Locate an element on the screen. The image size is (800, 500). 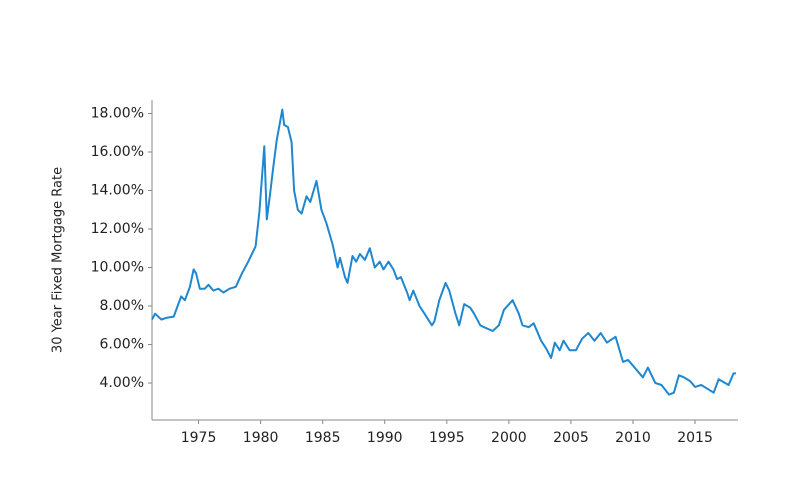
x-tick-label: 1990 is located at coordinates (385, 438).